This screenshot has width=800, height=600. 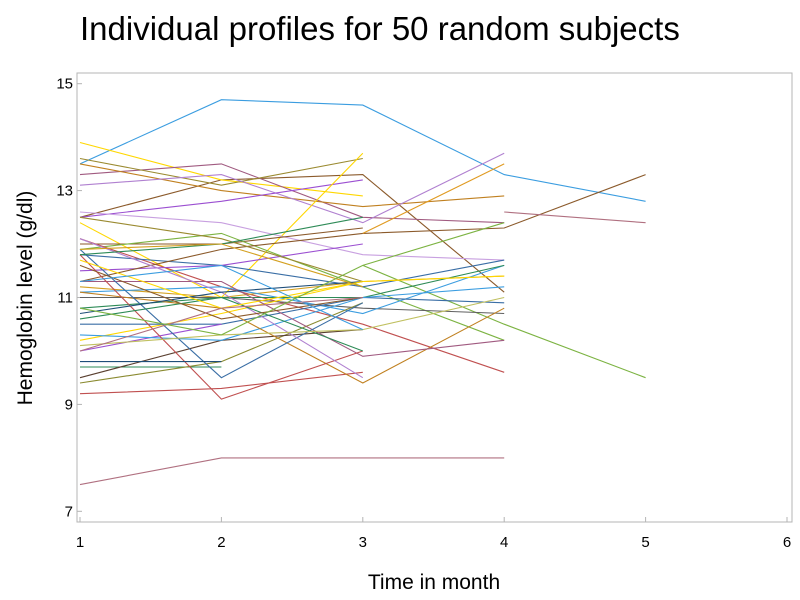 What do you see at coordinates (65, 298) in the screenshot?
I see `y-tick-label: 11` at bounding box center [65, 298].